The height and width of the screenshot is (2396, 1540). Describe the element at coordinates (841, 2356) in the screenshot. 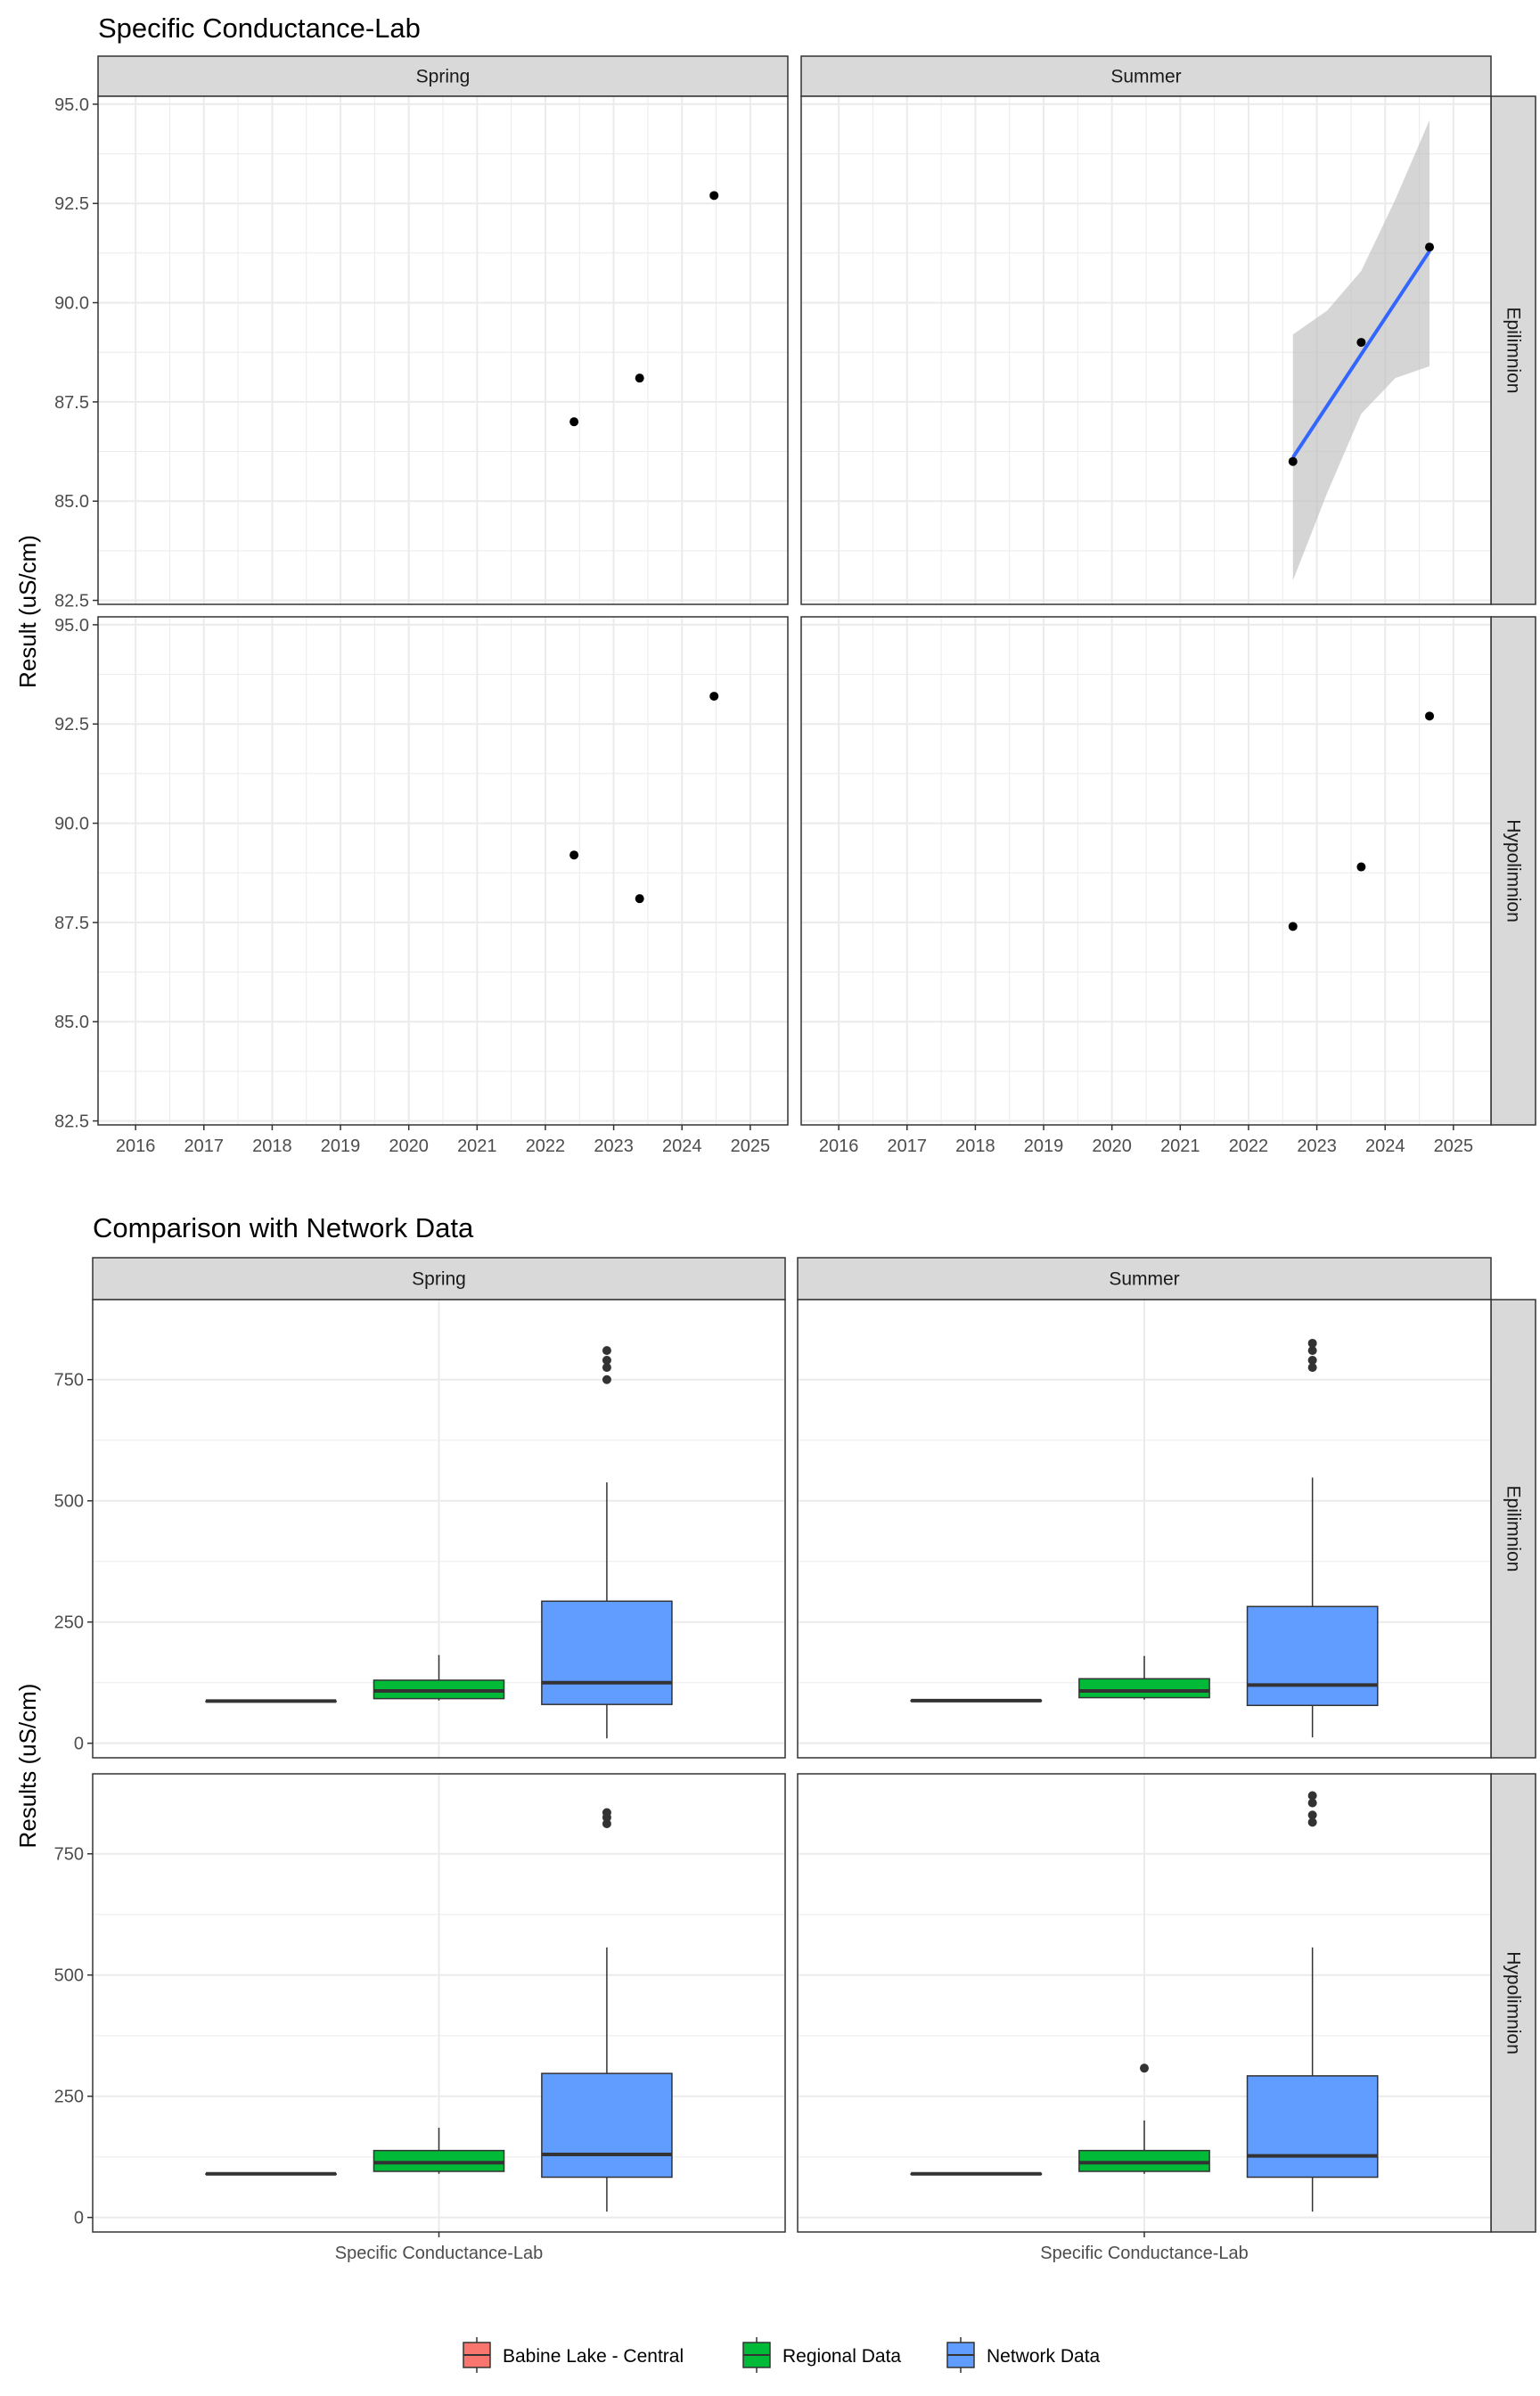

I see `legend-label: Regional Data` at that location.